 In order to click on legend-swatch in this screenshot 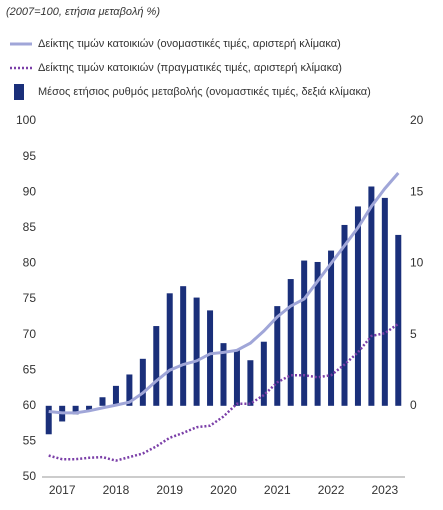, I will do `click(19, 92)`.